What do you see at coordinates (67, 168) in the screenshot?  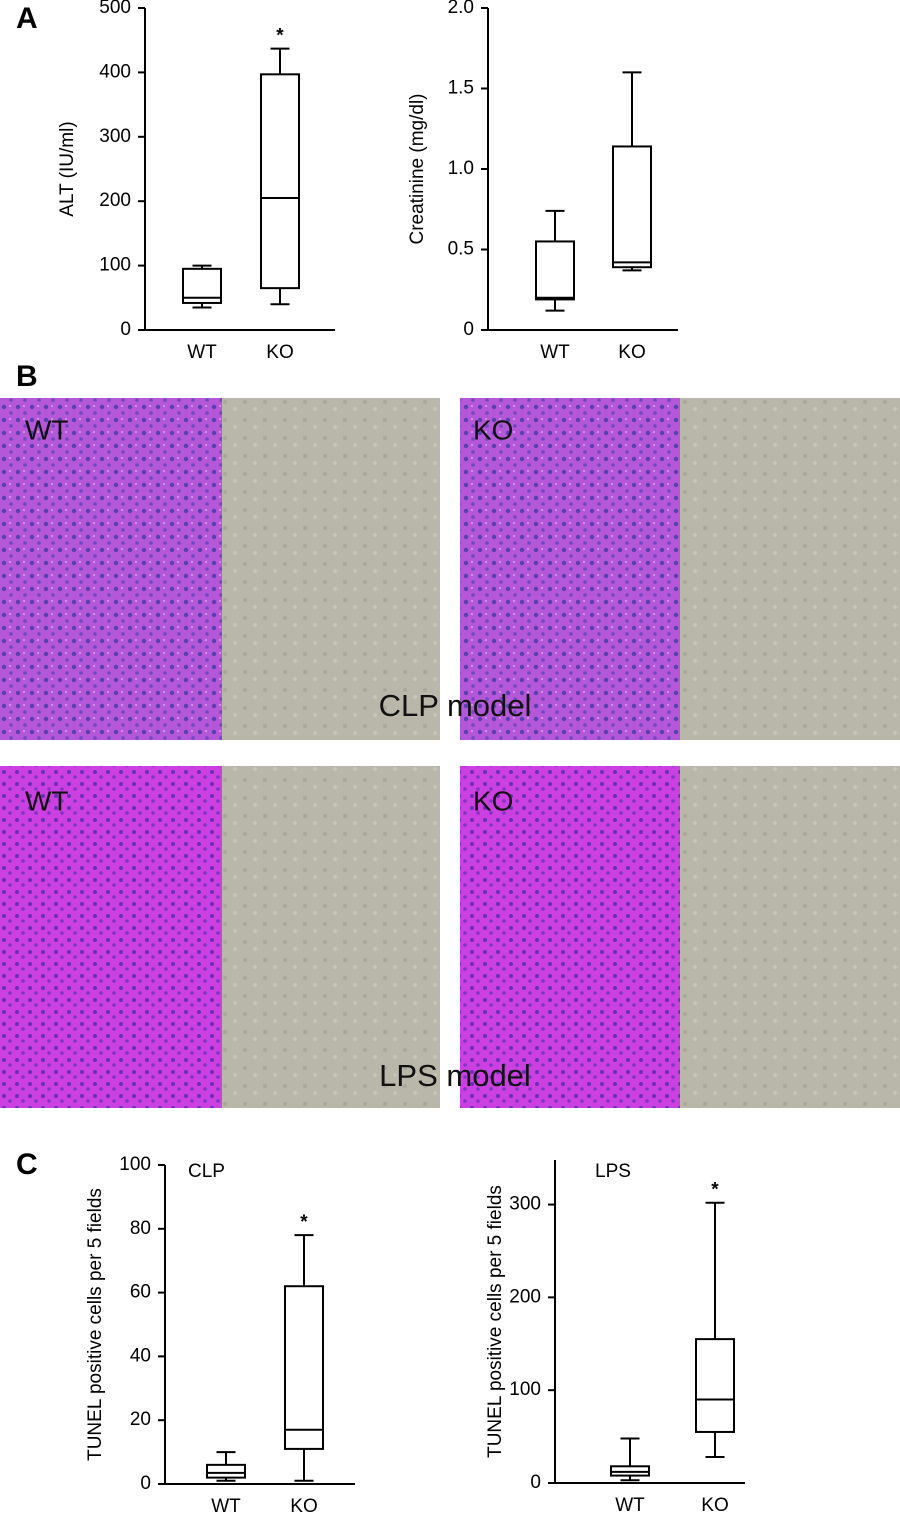 I see `y-axis-label: ALT (IU/ml)` at bounding box center [67, 168].